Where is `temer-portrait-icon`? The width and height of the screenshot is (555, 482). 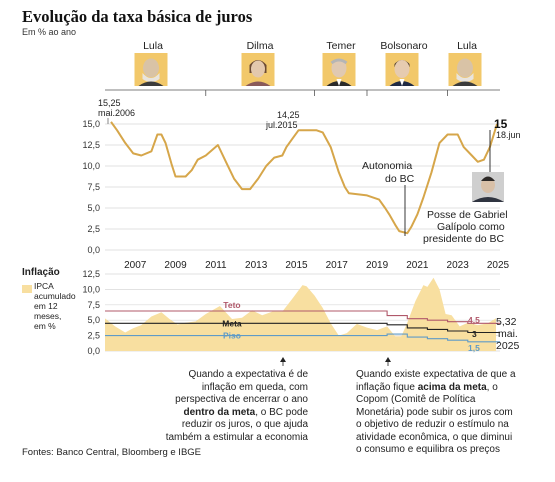 temer-portrait-icon is located at coordinates (339, 69).